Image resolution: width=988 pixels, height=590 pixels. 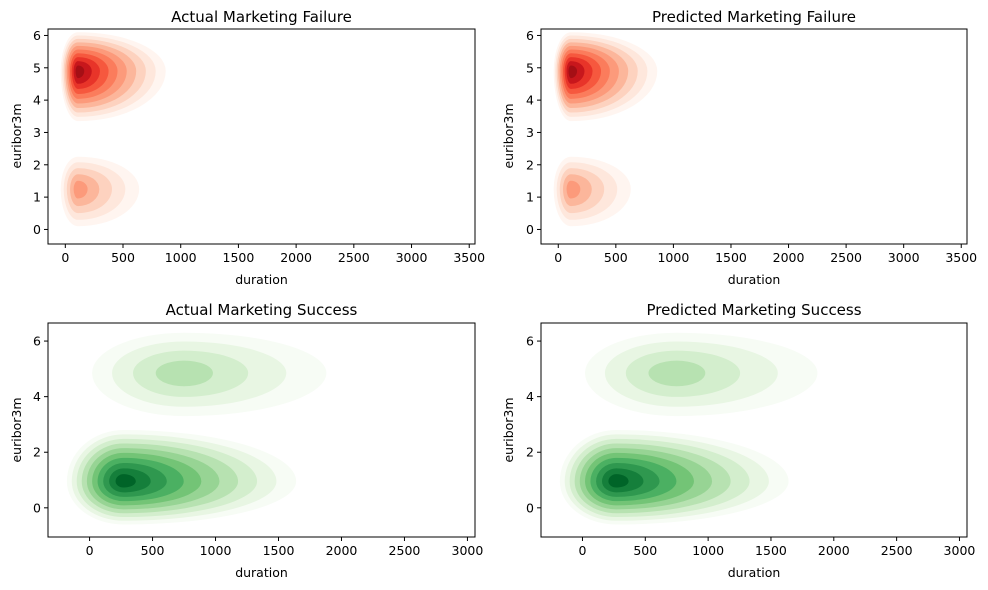 I want to click on chart-title: Predicted Marketing Success, so click(x=753, y=310).